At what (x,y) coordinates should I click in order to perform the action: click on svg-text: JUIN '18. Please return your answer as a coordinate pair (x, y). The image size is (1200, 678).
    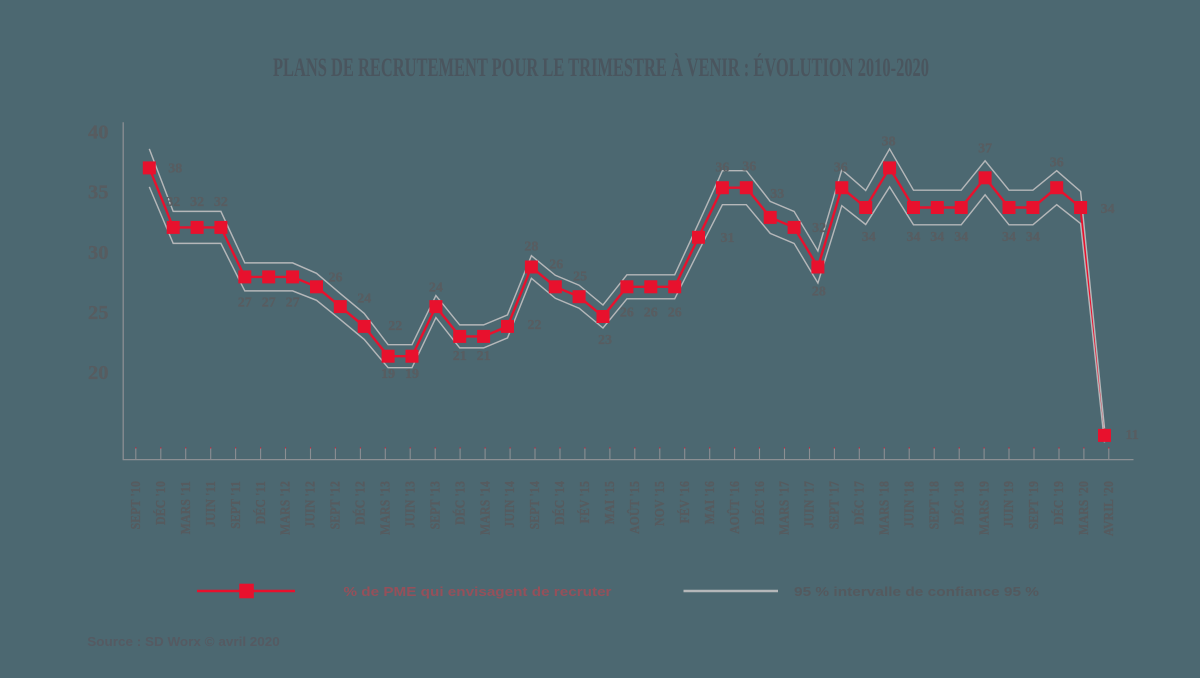
    Looking at the image, I should click on (909, 504).